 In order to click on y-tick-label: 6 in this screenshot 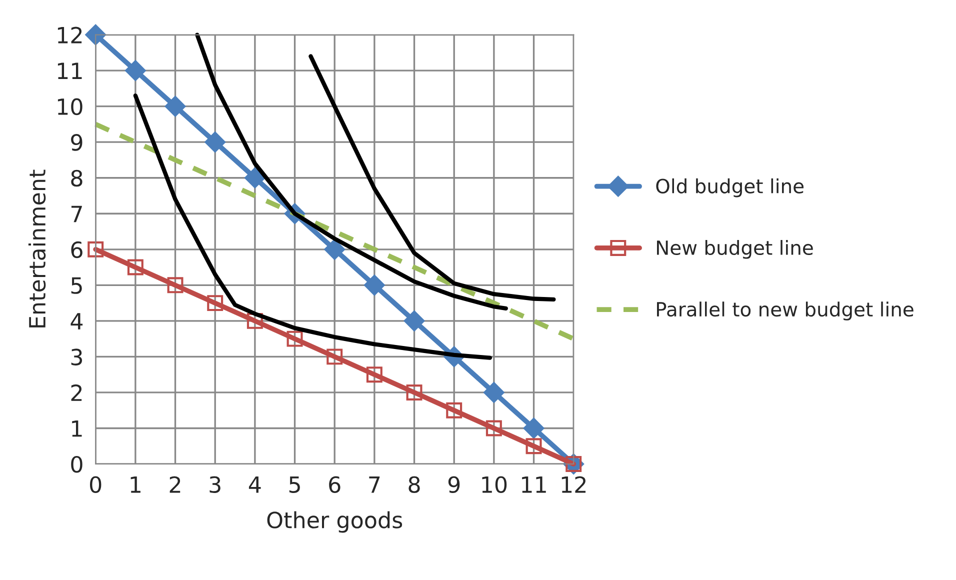, I will do `click(76, 249)`.